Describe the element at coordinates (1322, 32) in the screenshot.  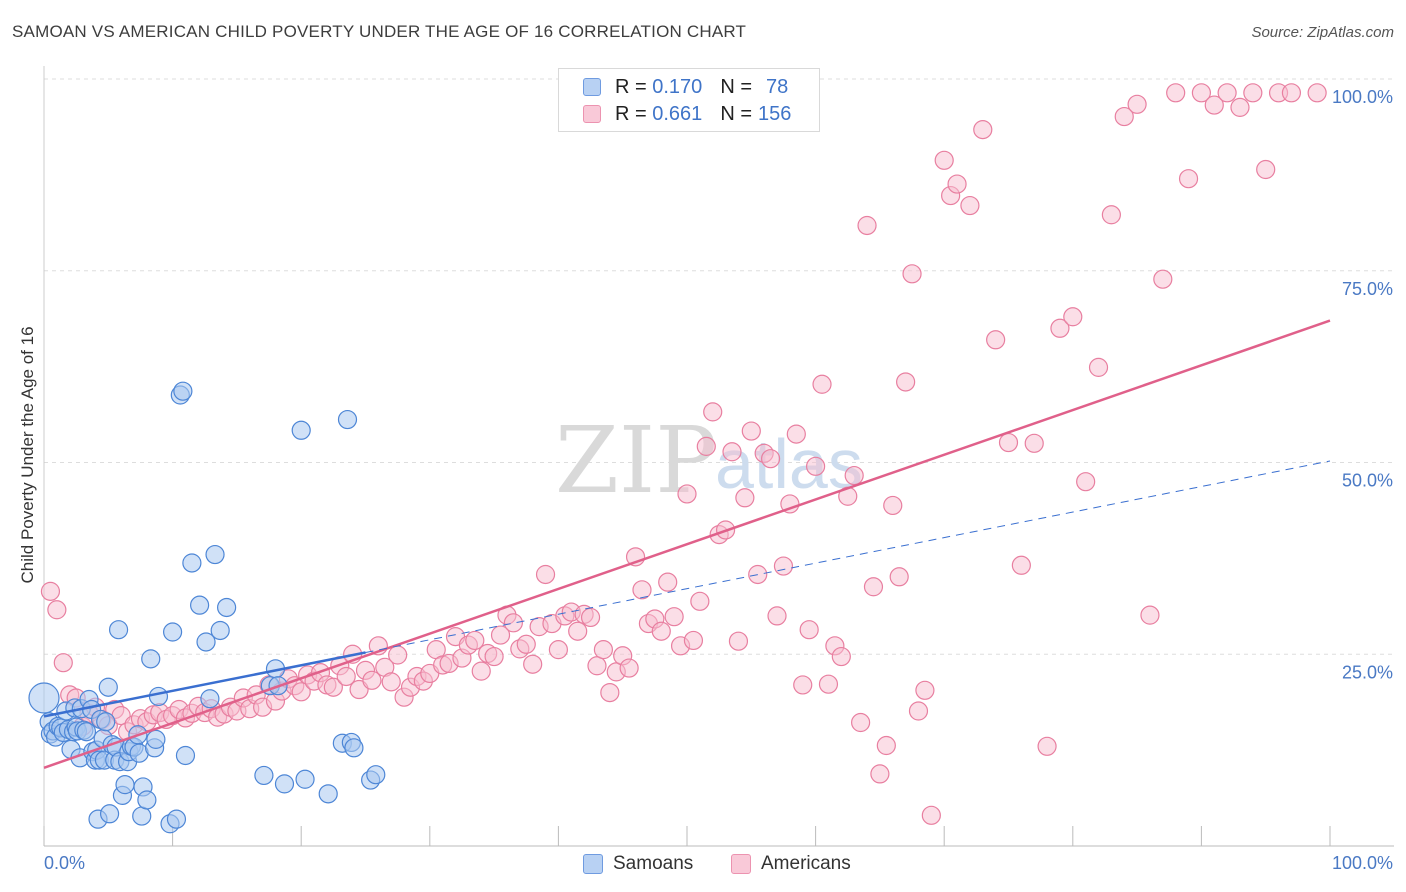
I see `source-credit: Source: ZipAtlas.com` at that location.